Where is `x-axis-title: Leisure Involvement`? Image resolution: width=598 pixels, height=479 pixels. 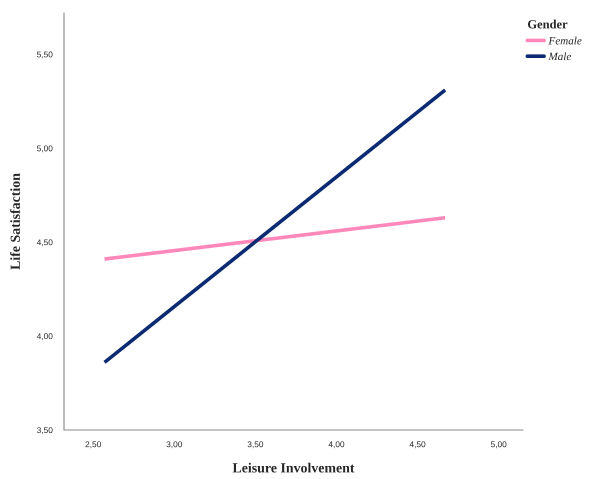 x-axis-title: Leisure Involvement is located at coordinates (293, 467).